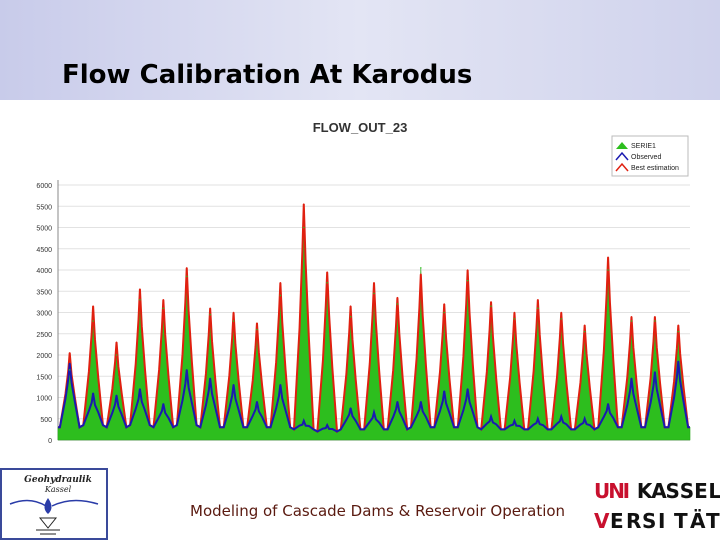 The image size is (720, 540). Describe the element at coordinates (44, 335) in the screenshot. I see `y-tick-label: 2500` at that location.